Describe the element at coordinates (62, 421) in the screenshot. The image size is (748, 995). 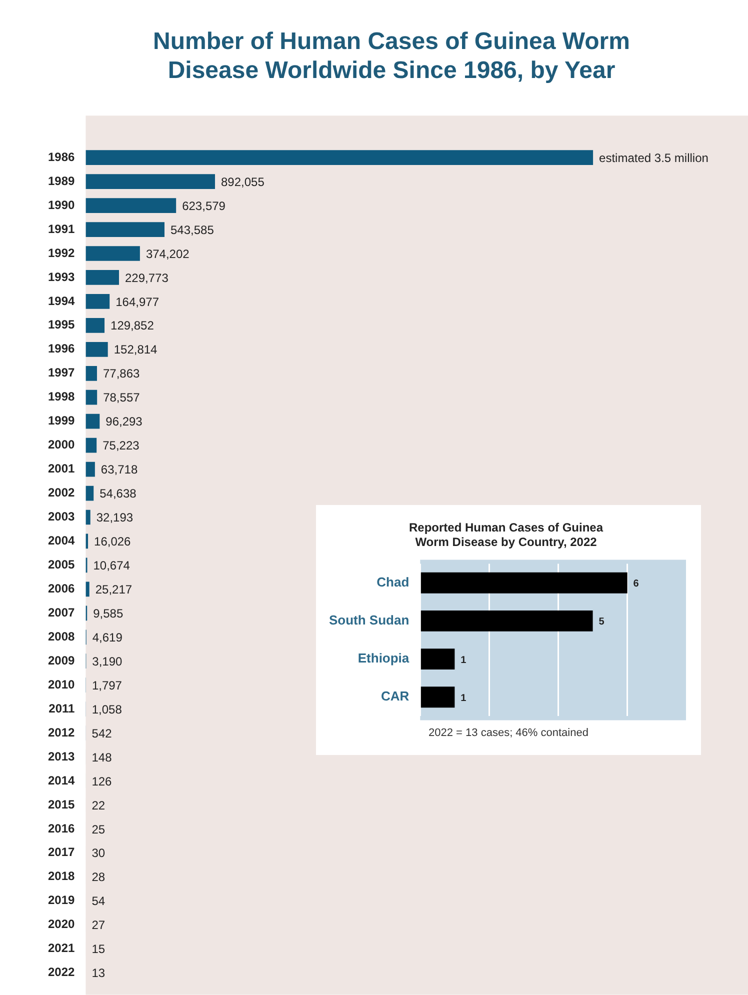
I see `y-tick-label: 1999` at that location.